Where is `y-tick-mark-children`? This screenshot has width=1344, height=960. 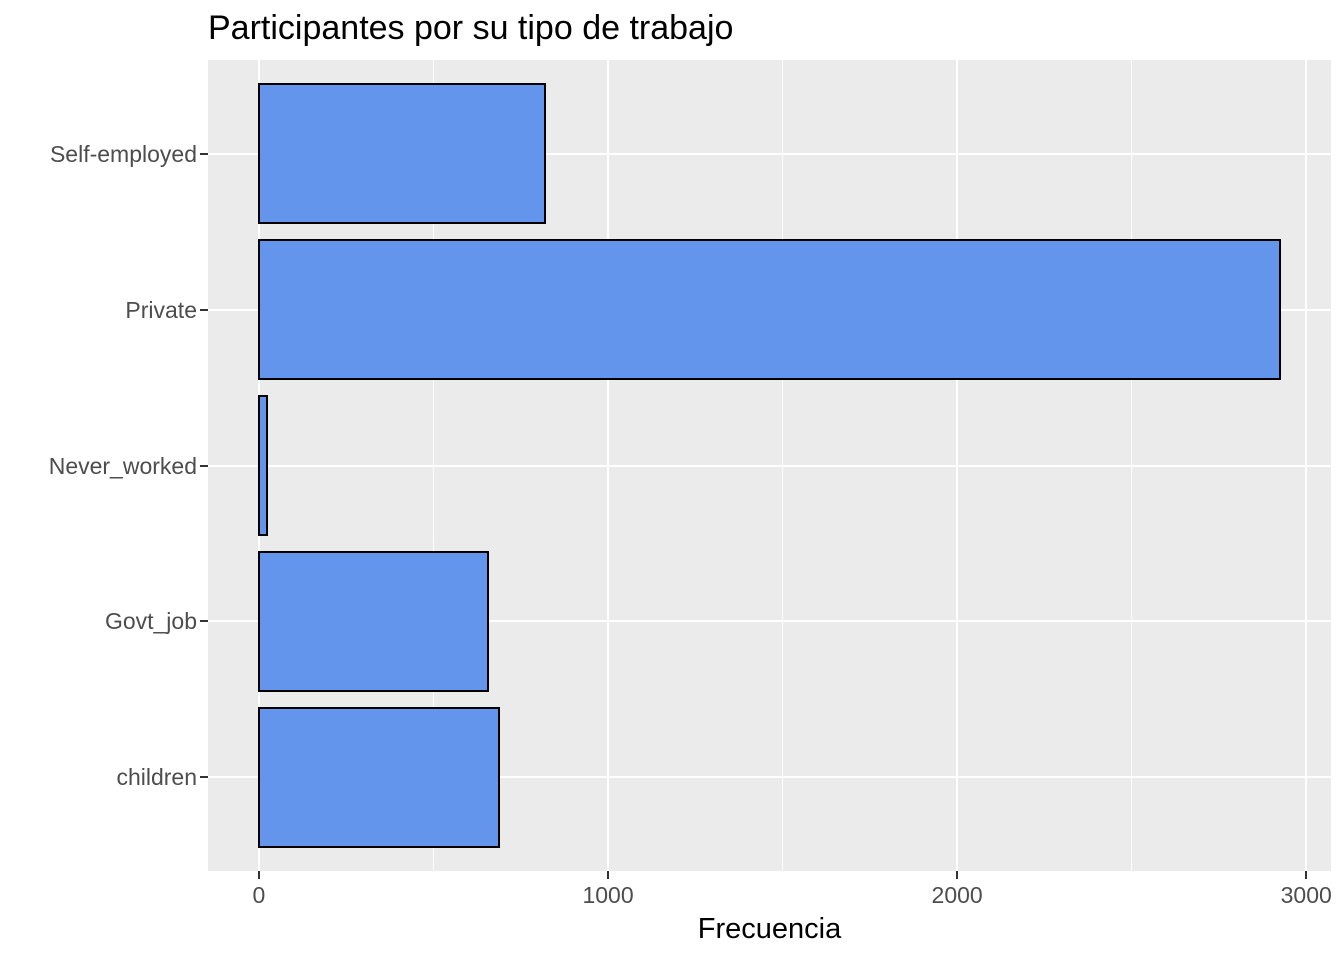 y-tick-mark-children is located at coordinates (204, 777).